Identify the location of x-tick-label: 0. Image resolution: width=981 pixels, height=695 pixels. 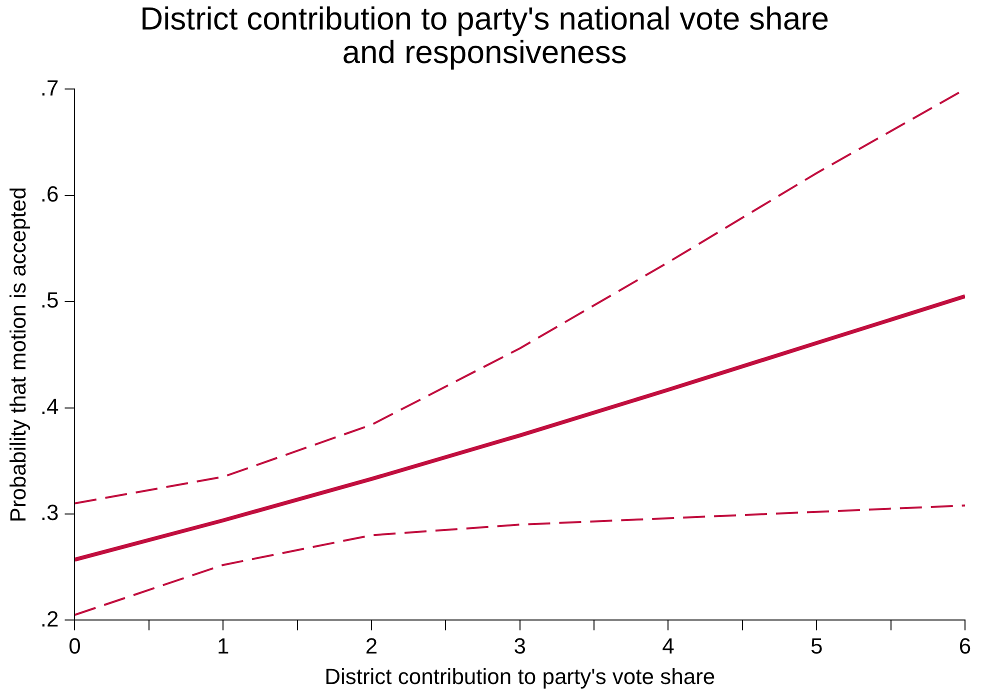
(74, 645).